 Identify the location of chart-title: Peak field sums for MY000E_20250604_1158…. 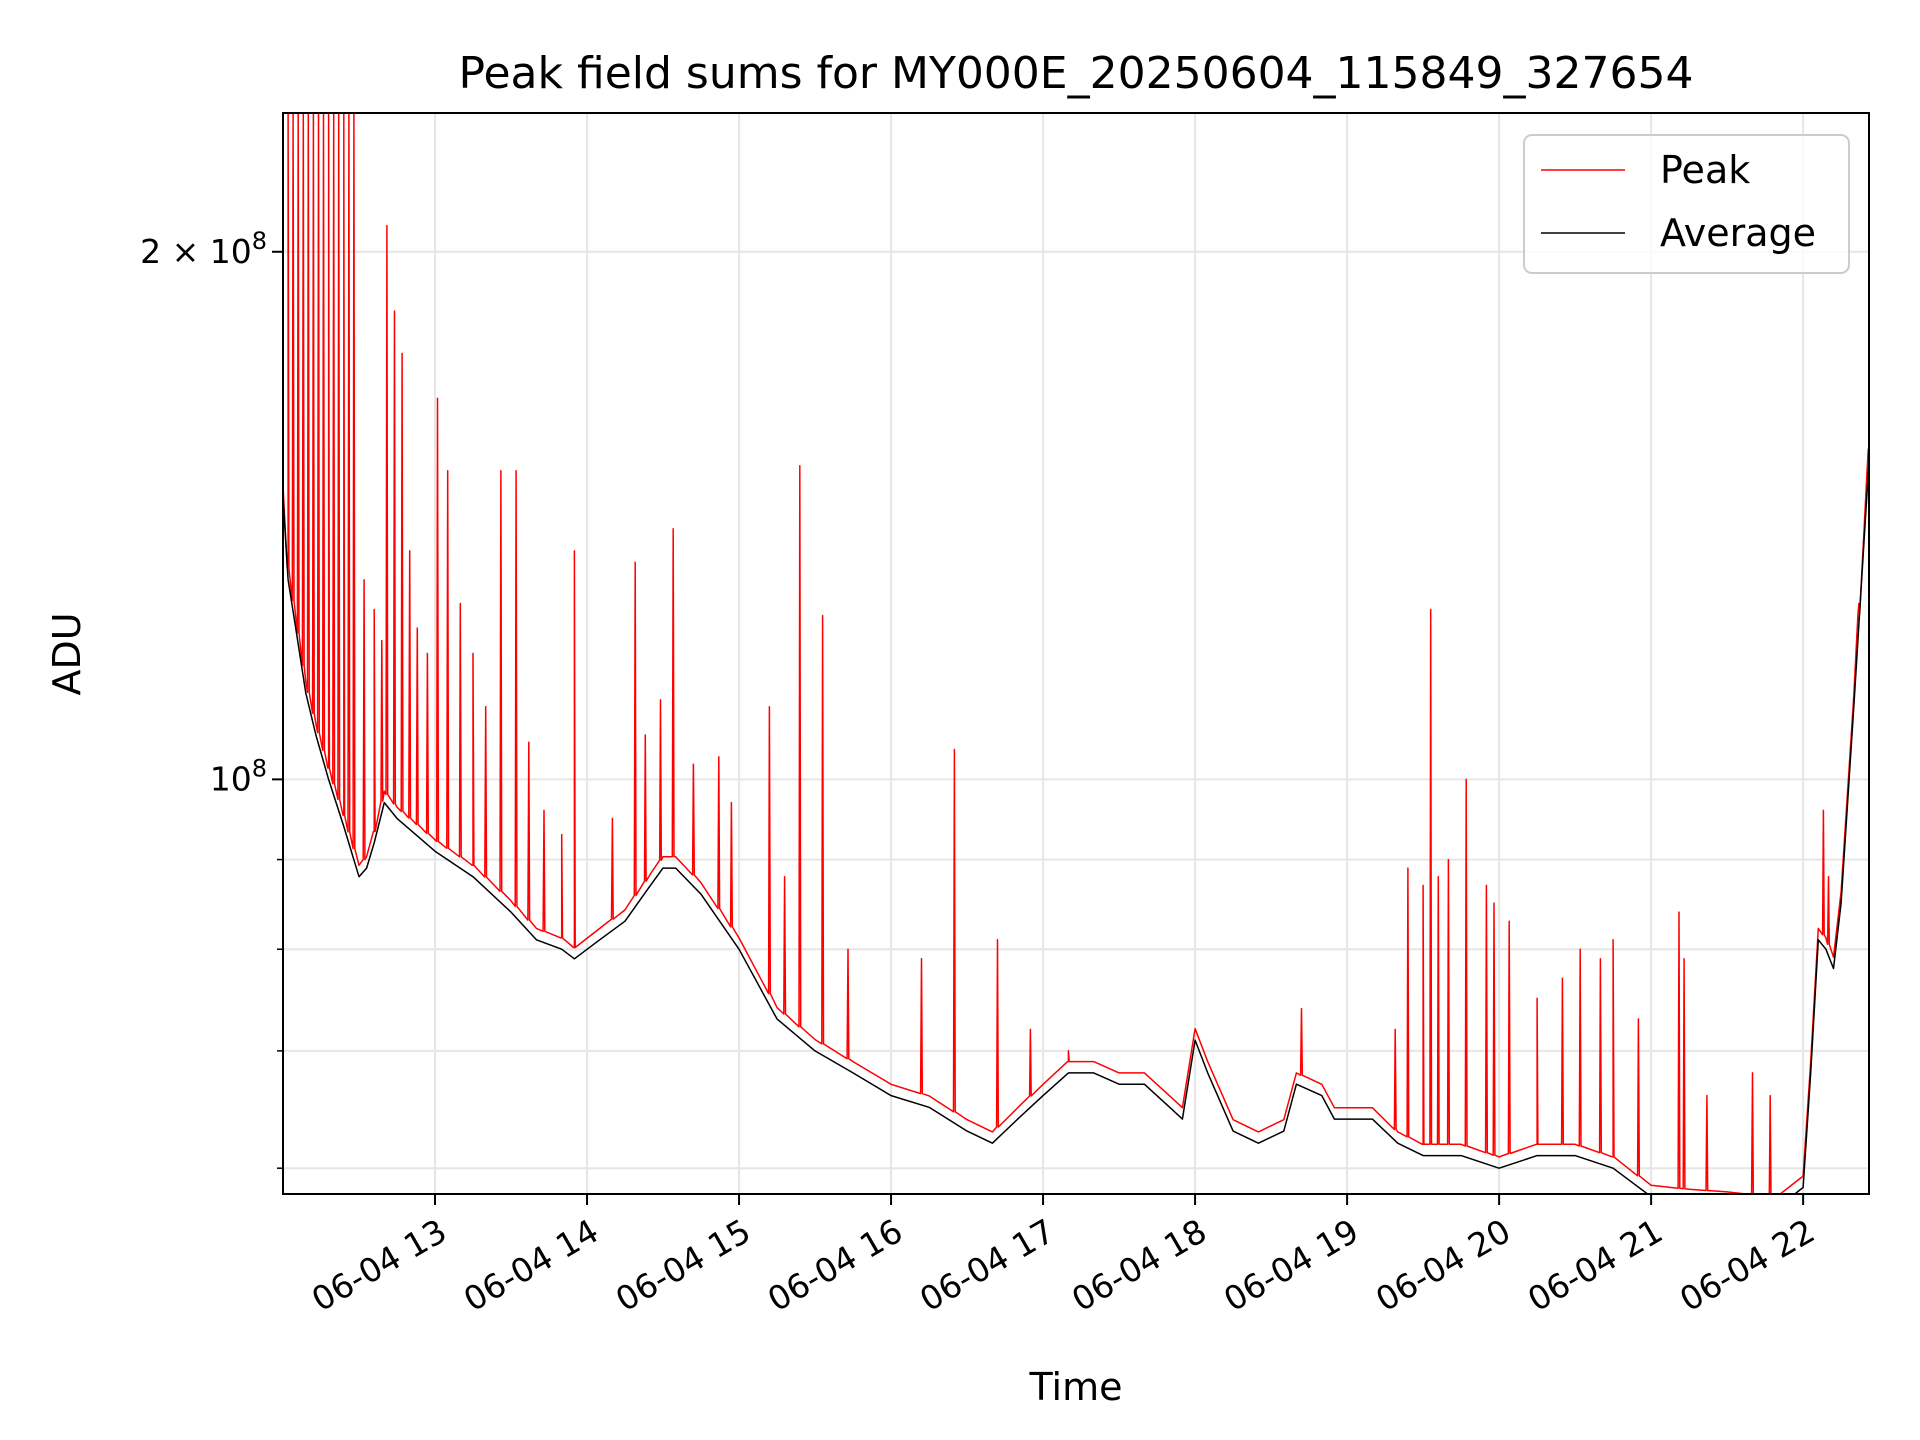
(1076, 73).